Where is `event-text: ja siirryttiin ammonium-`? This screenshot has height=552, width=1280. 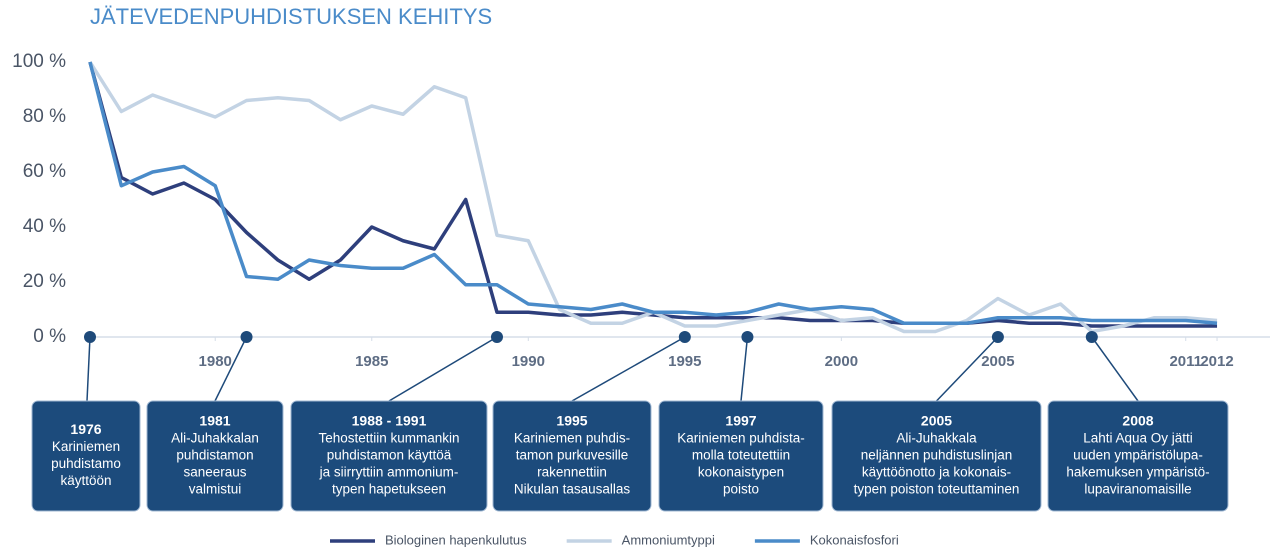 event-text: ja siirryttiin ammonium- is located at coordinates (389, 472).